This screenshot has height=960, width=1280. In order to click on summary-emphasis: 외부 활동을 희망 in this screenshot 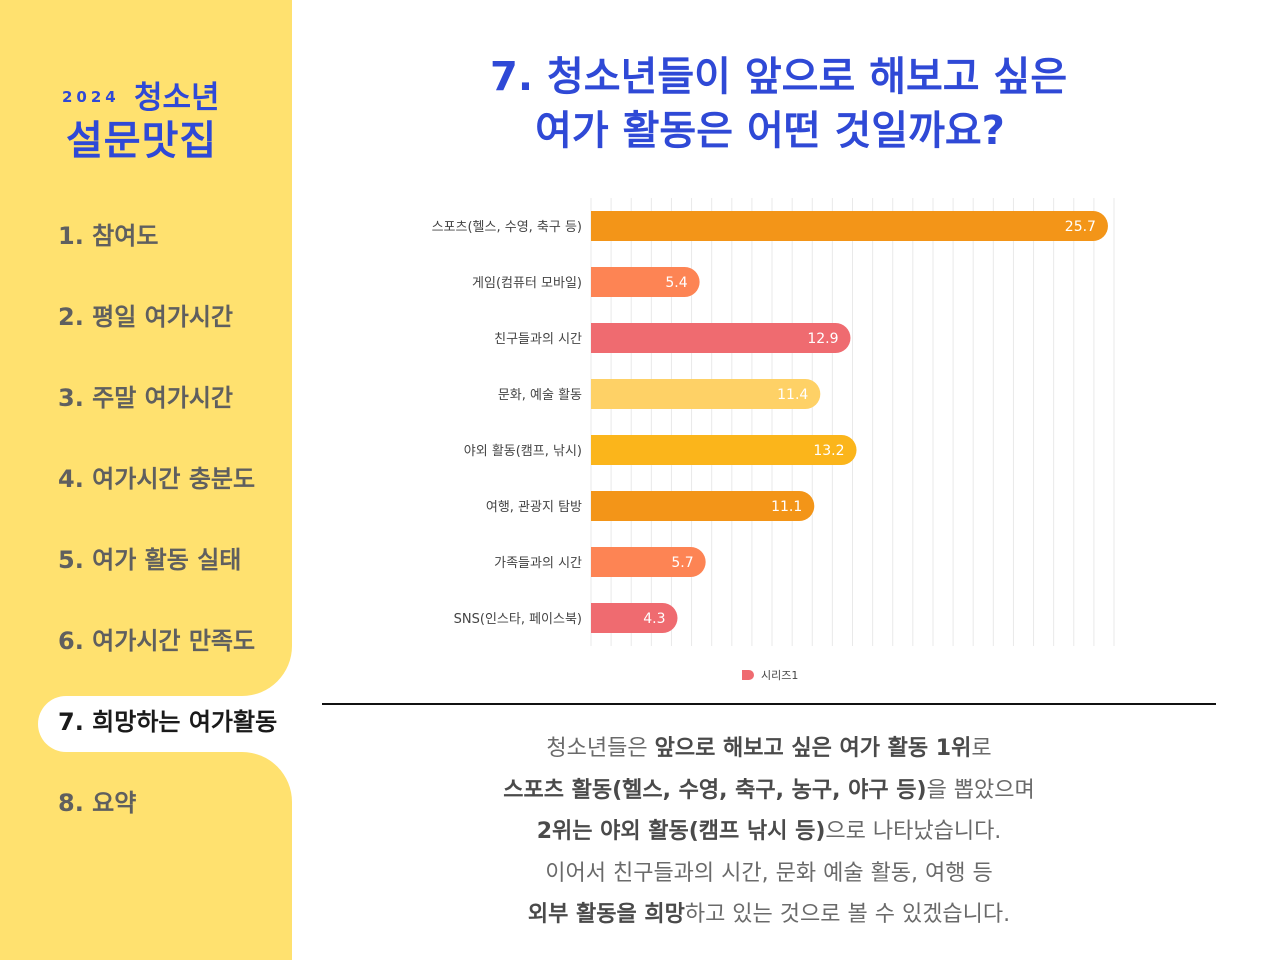, I will do `click(606, 914)`.